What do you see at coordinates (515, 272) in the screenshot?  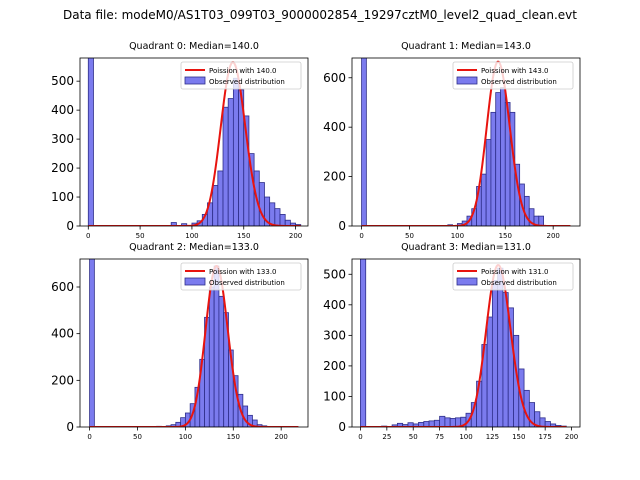 I see `q3-legend-label-poisson: Poission with 131.0` at bounding box center [515, 272].